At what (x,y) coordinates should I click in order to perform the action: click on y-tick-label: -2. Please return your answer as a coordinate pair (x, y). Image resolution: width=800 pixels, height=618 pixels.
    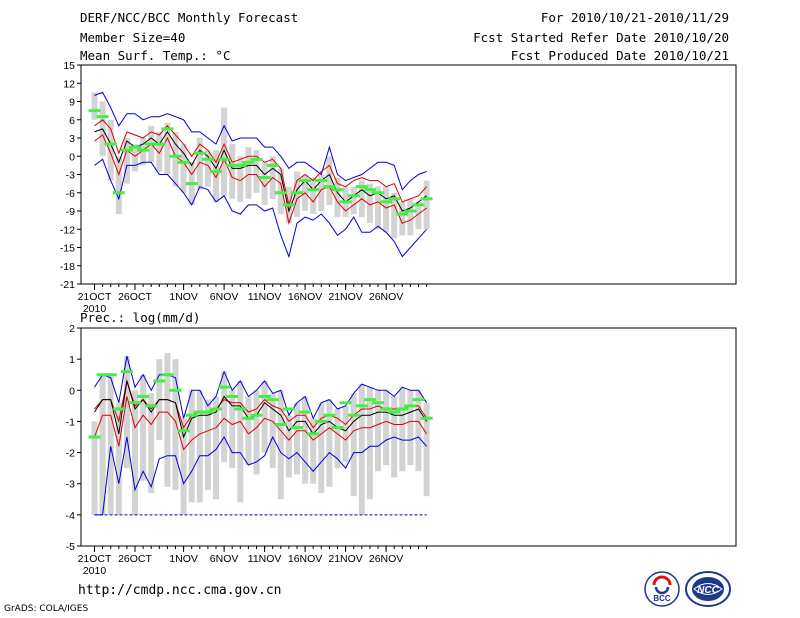
    Looking at the image, I should click on (70, 454).